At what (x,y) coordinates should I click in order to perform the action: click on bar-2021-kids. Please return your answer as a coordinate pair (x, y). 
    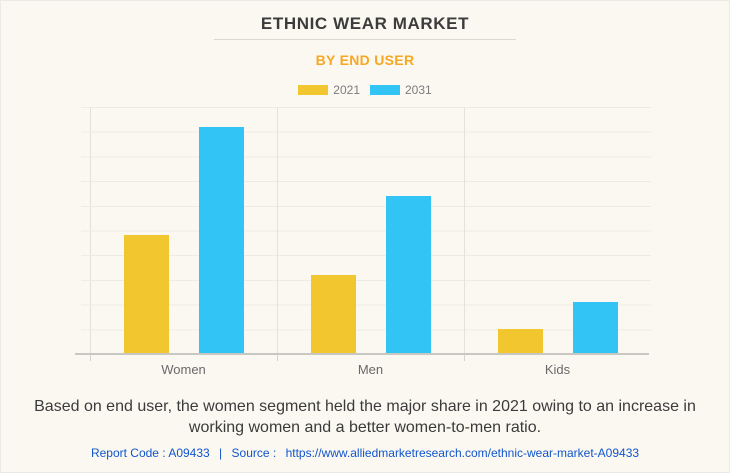
    Looking at the image, I should click on (520, 341).